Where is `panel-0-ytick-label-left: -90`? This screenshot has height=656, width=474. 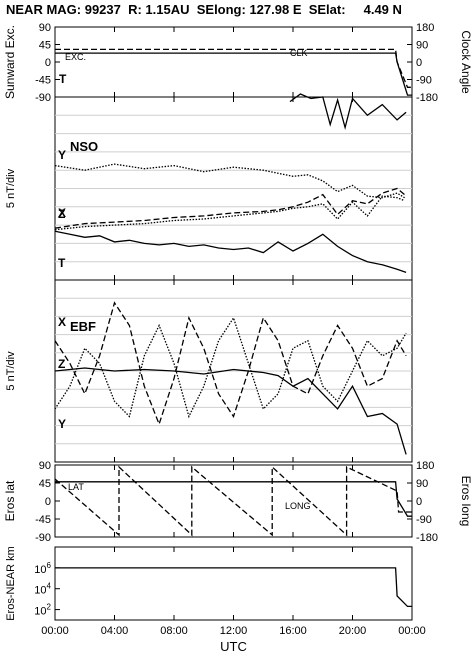 panel-0-ytick-label-left: -90 is located at coordinates (43, 98).